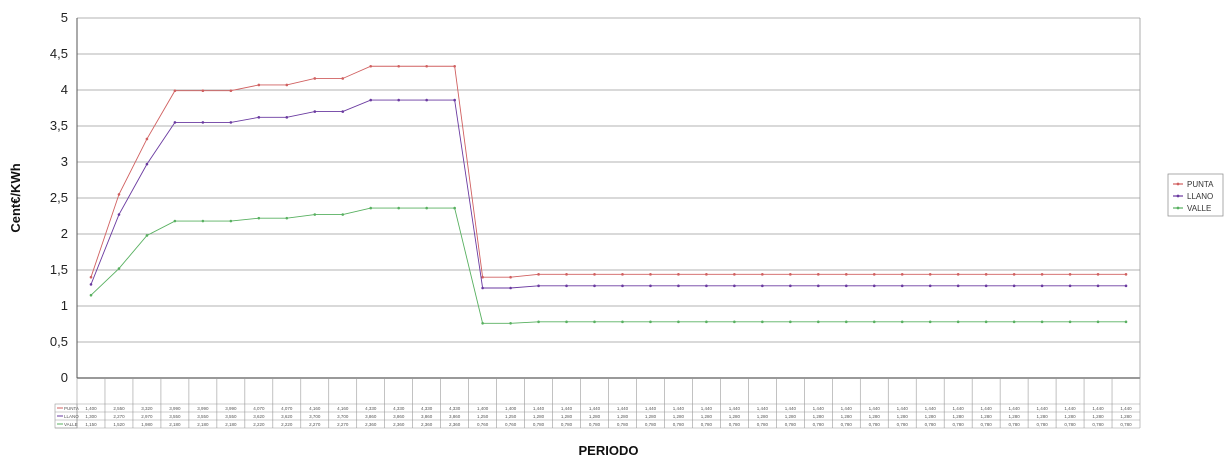  What do you see at coordinates (259, 424) in the screenshot?
I see `table-cell-value: 2,220` at bounding box center [259, 424].